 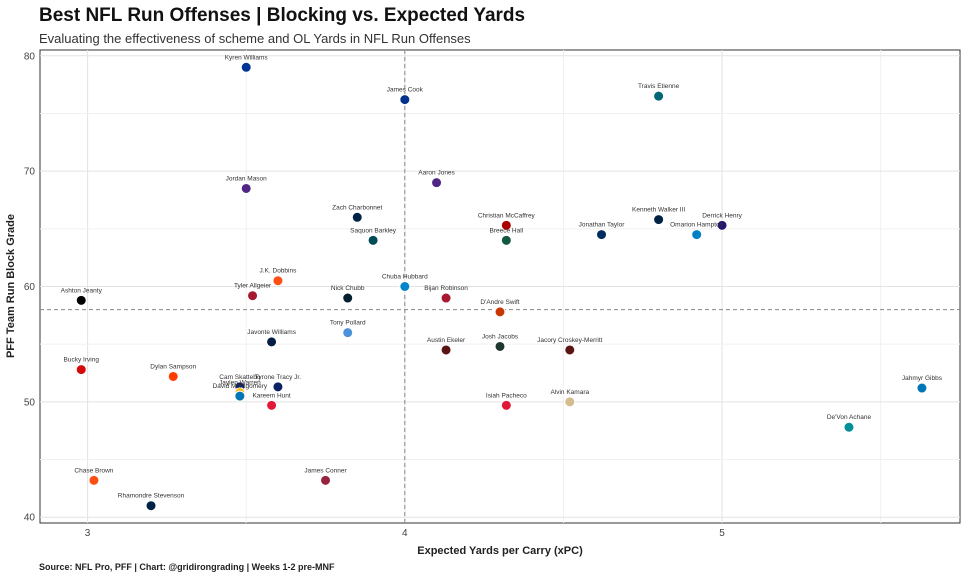 I want to click on player-label: Kareem Hunt, so click(x=271, y=395).